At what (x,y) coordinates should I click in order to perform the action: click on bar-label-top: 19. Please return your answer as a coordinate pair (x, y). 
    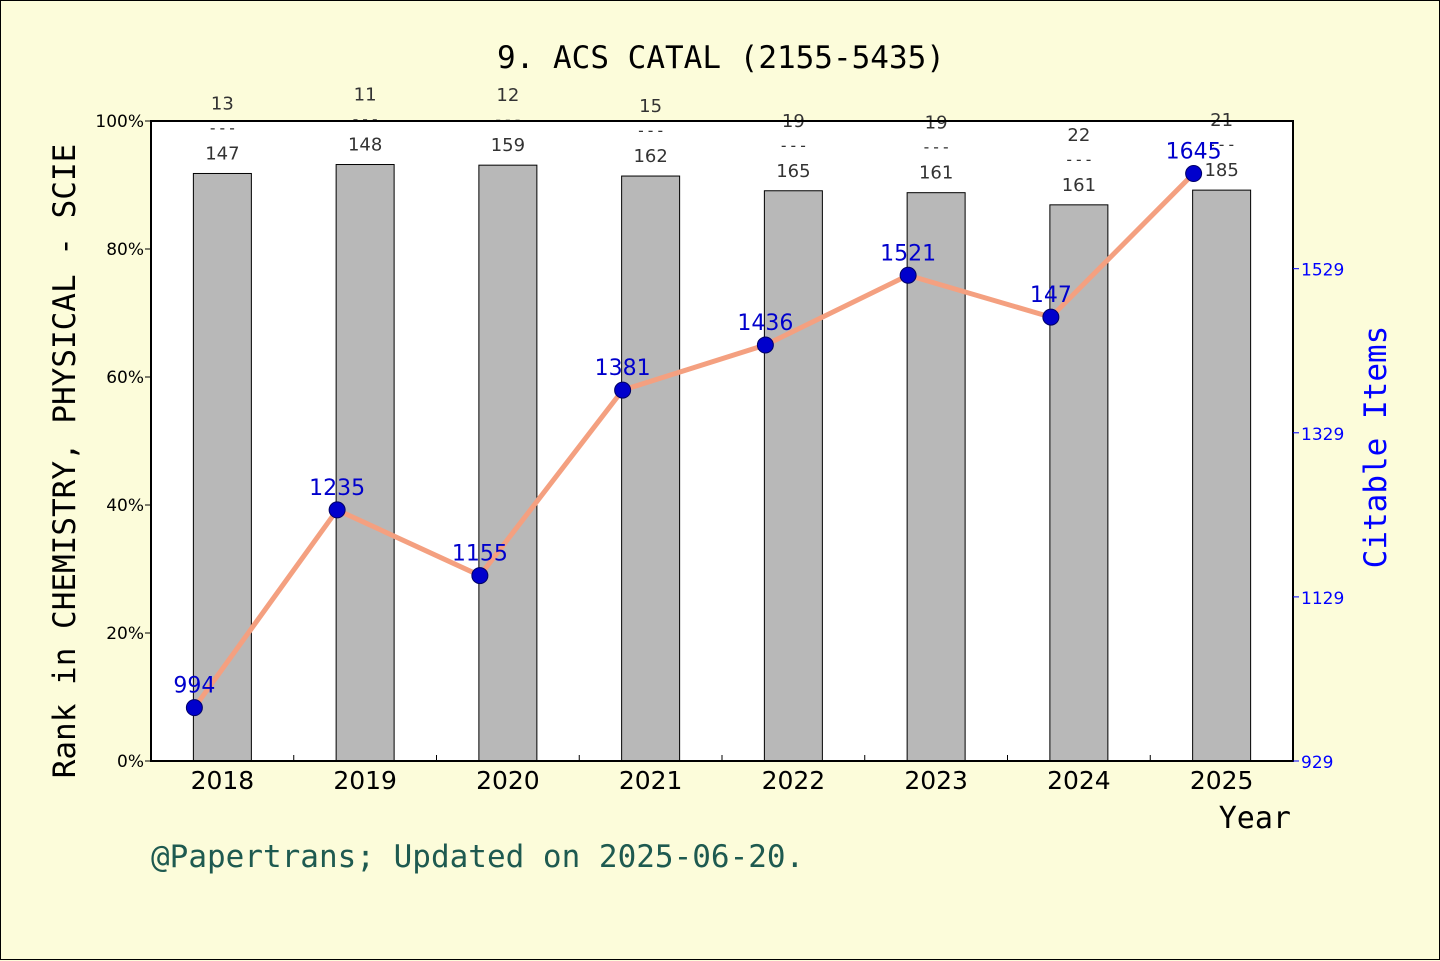
    Looking at the image, I should click on (936, 123).